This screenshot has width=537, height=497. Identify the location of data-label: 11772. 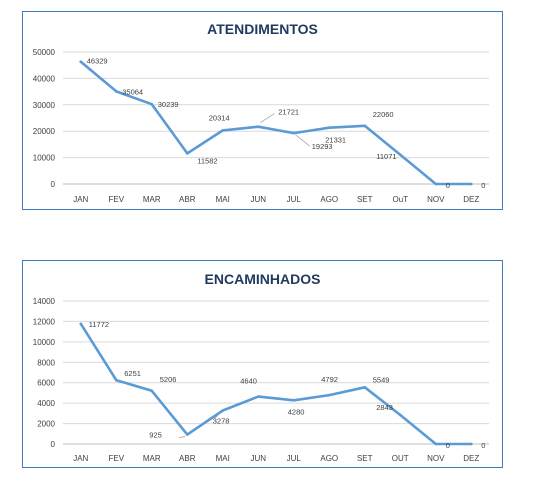
(99, 324).